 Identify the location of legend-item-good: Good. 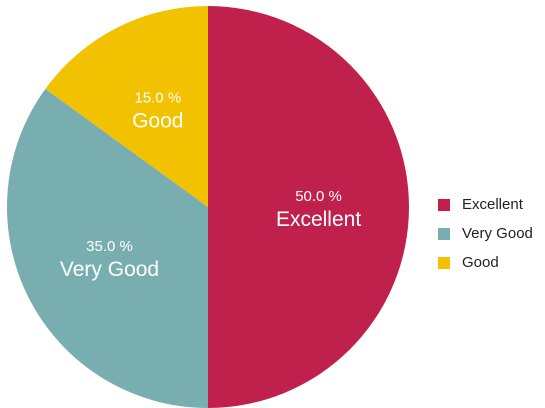
(485, 262).